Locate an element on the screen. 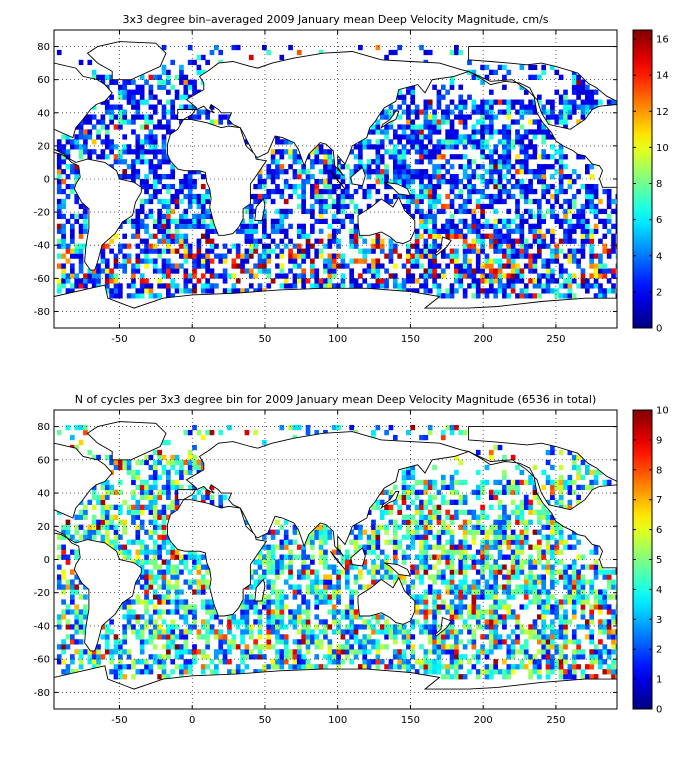 The image size is (696, 760). x-tick-label: 0 is located at coordinates (192, 339).